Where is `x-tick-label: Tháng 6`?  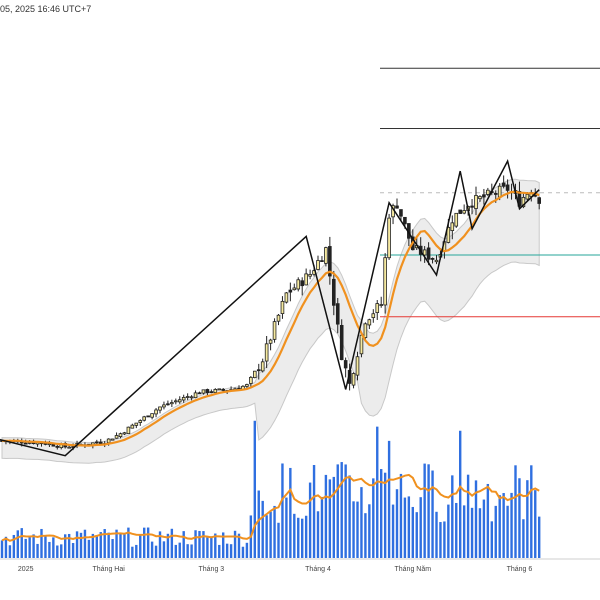 x-tick-label: Tháng 6 is located at coordinates (520, 569).